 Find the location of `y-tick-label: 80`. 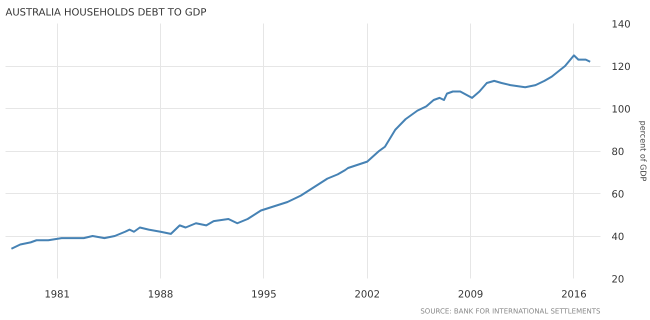

y-tick-label: 80 is located at coordinates (618, 152).